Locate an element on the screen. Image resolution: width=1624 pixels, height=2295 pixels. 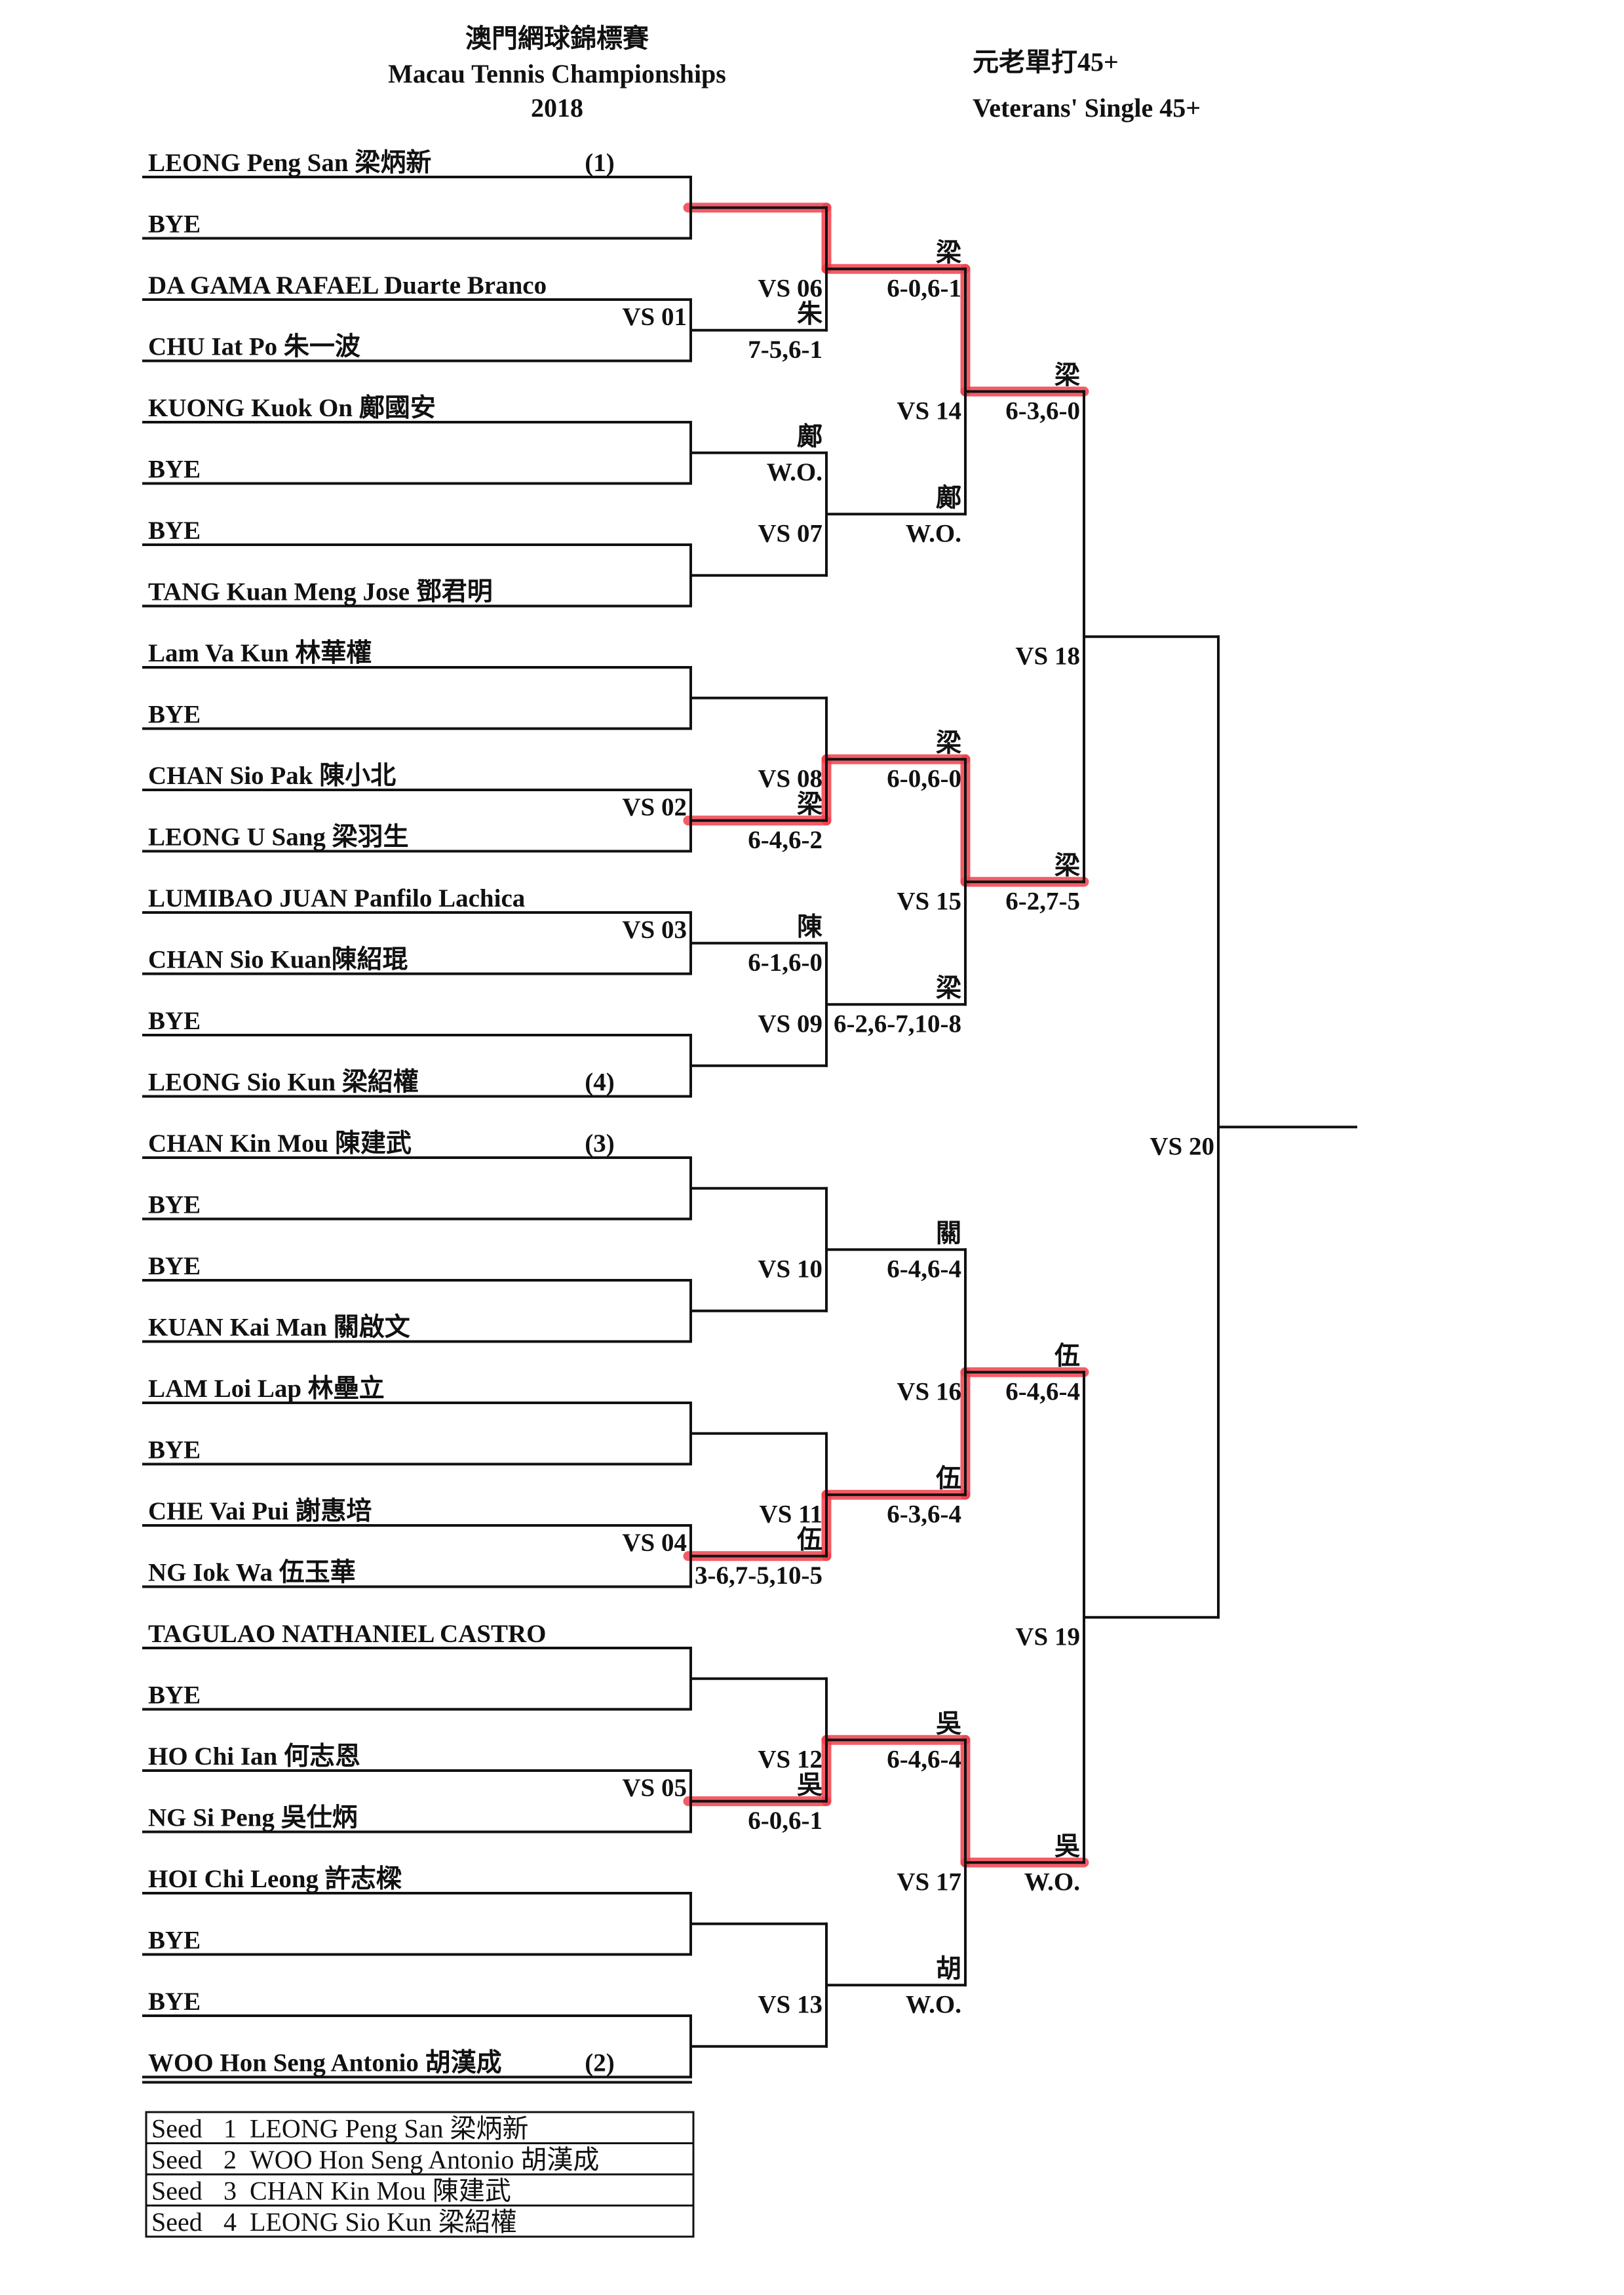
match-winner: 陳 is located at coordinates (809, 927).